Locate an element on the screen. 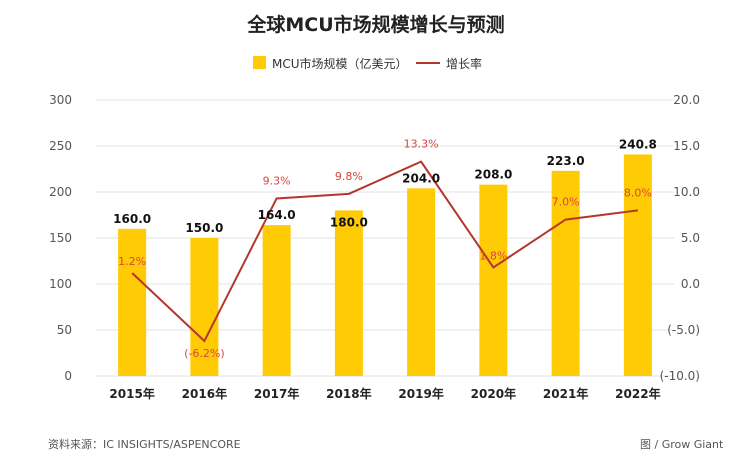 This screenshot has height=452, width=752. x-tick-label: 2022年 is located at coordinates (637, 393).